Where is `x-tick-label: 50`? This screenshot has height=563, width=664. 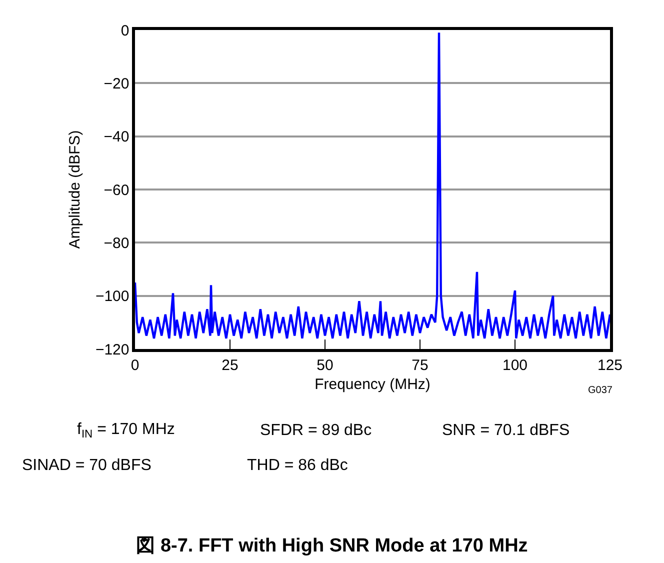
x-tick-label: 50 is located at coordinates (325, 365).